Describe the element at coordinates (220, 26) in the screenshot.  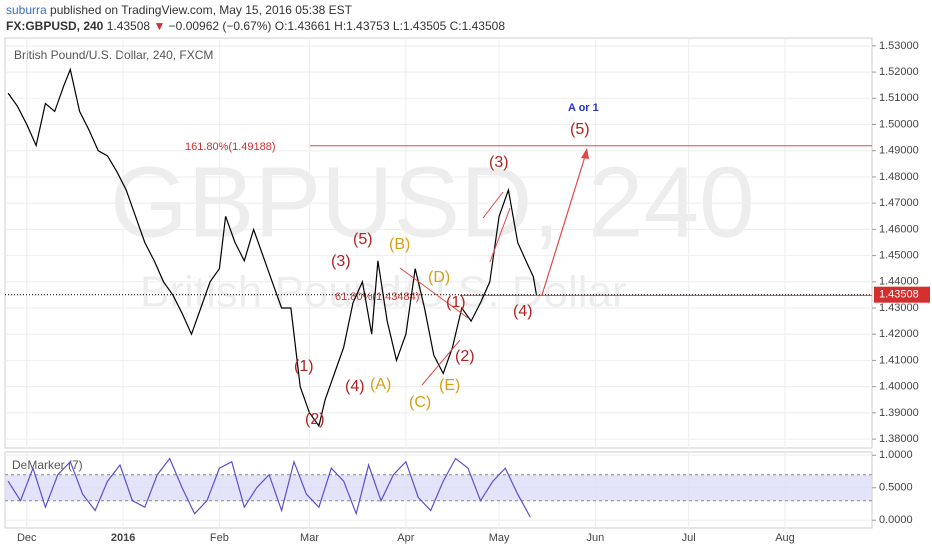
I see `change: −0.00962 (−0.67%)` at that location.